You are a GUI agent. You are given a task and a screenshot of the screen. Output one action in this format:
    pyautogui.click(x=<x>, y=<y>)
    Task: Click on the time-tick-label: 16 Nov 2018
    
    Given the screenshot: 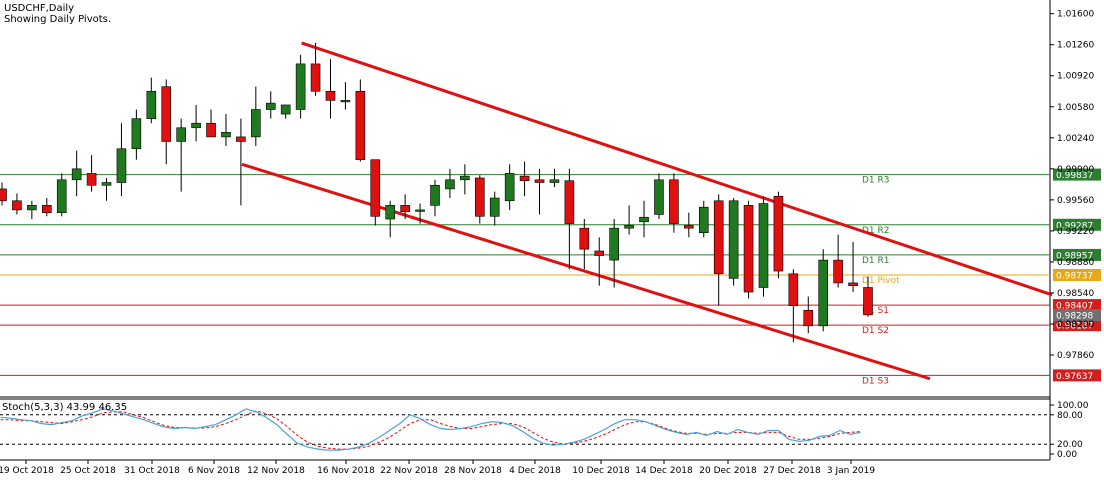 What is the action you would take?
    pyautogui.click(x=346, y=471)
    